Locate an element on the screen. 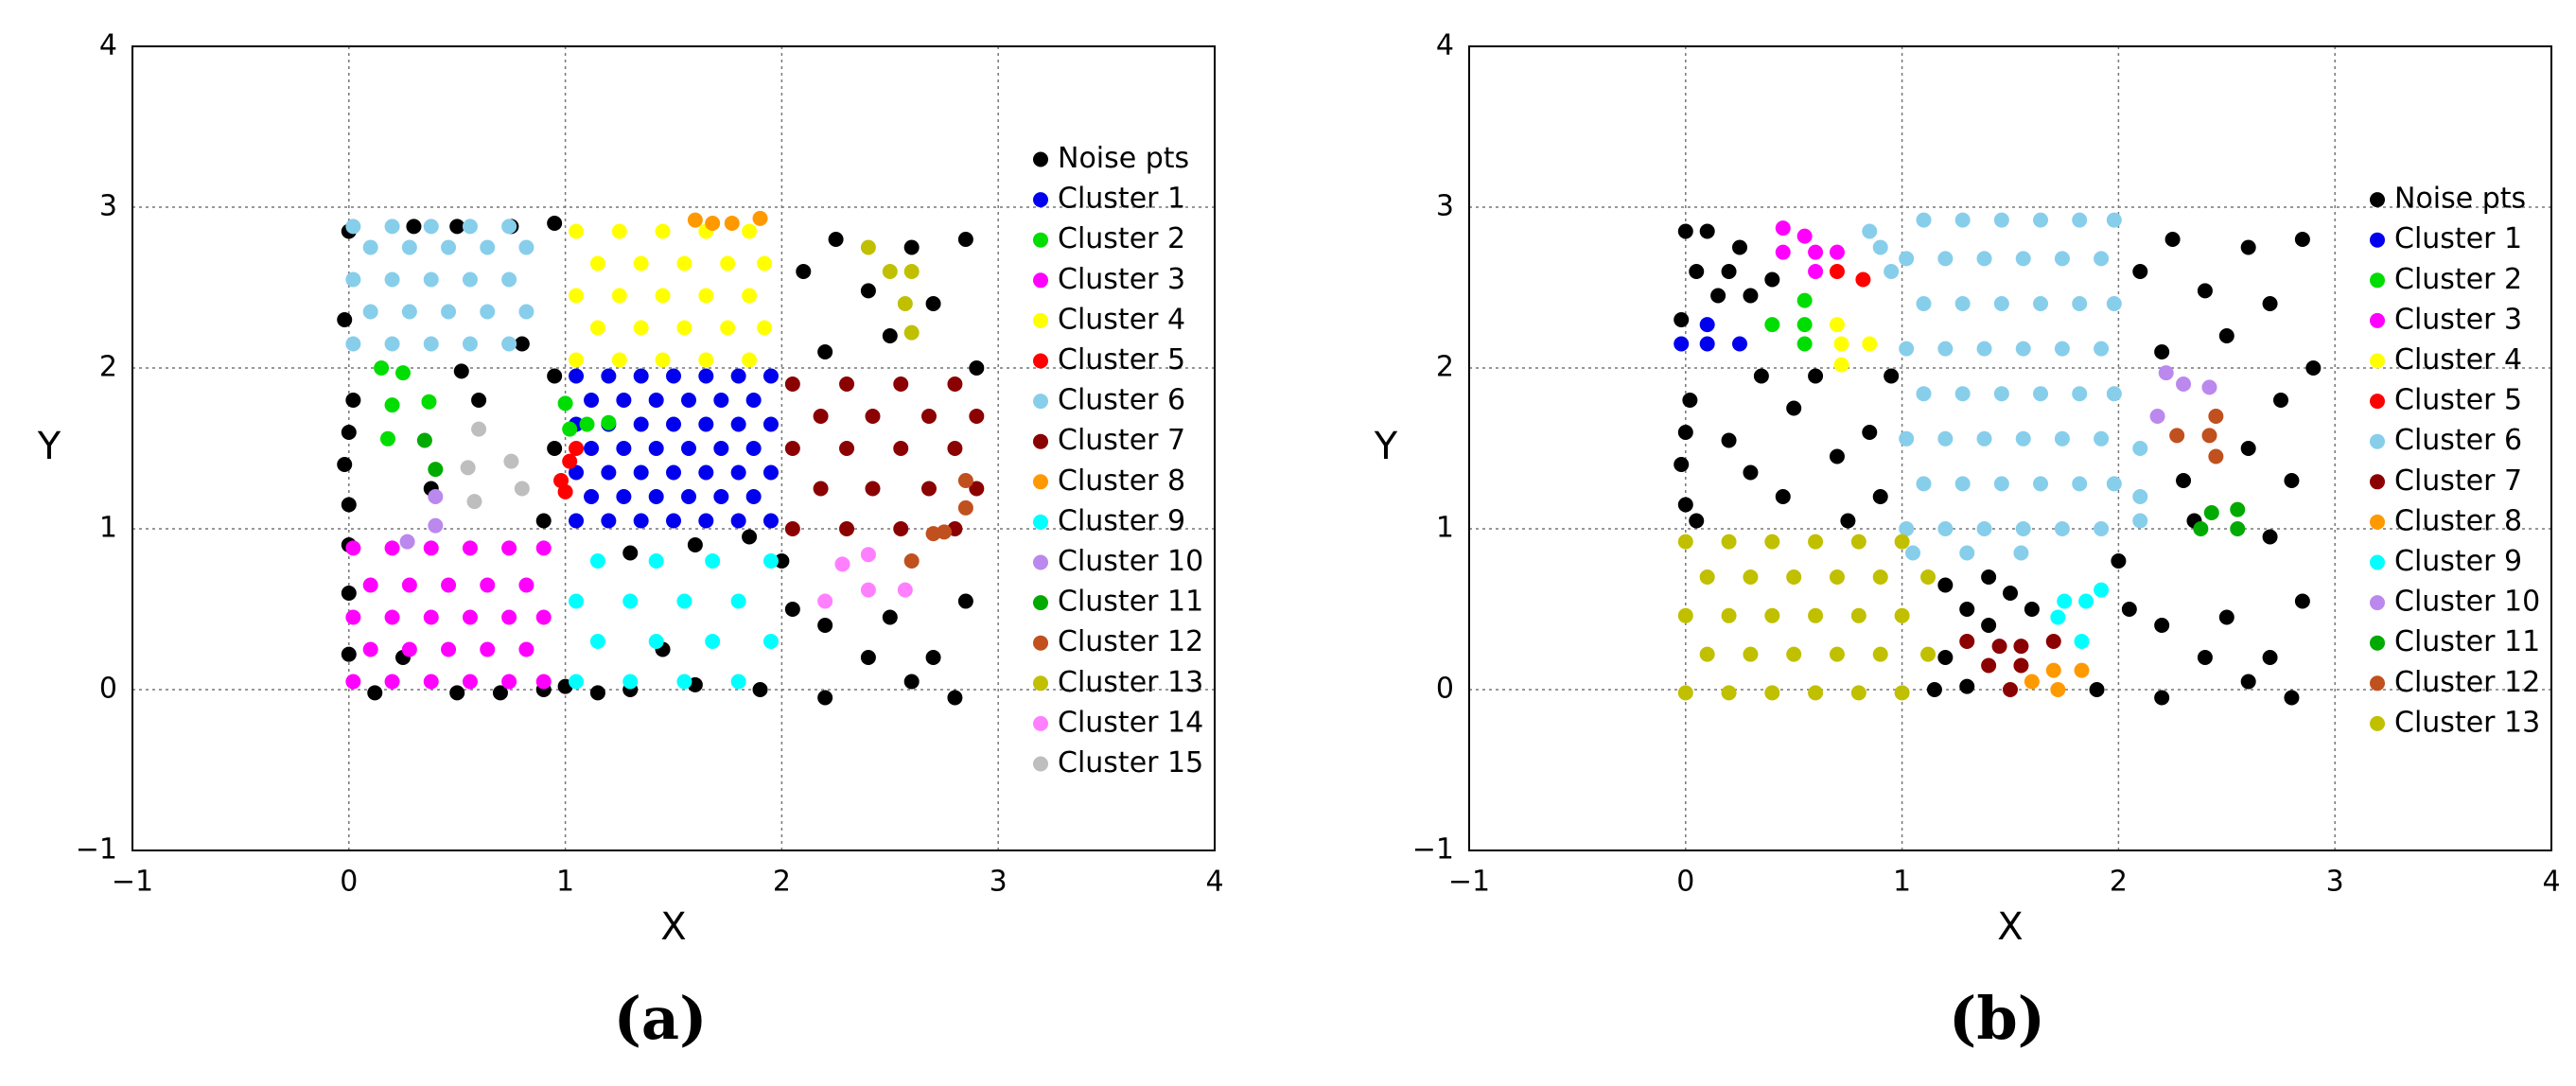  y-tick-label: 2 is located at coordinates (1445, 367).